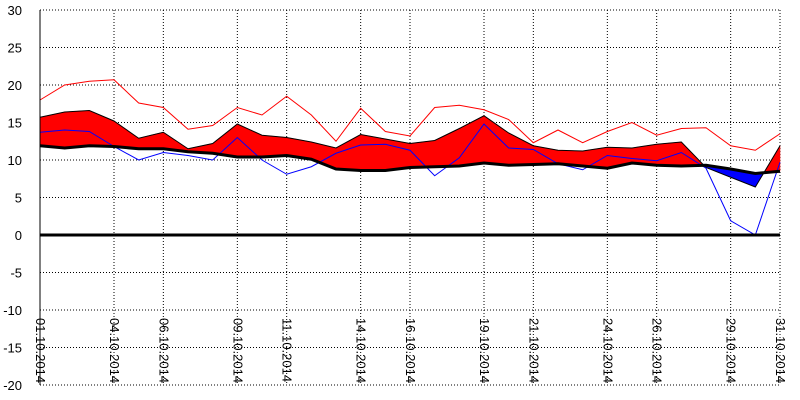  Describe the element at coordinates (15, 160) in the screenshot. I see `y-tick-label: 10` at that location.